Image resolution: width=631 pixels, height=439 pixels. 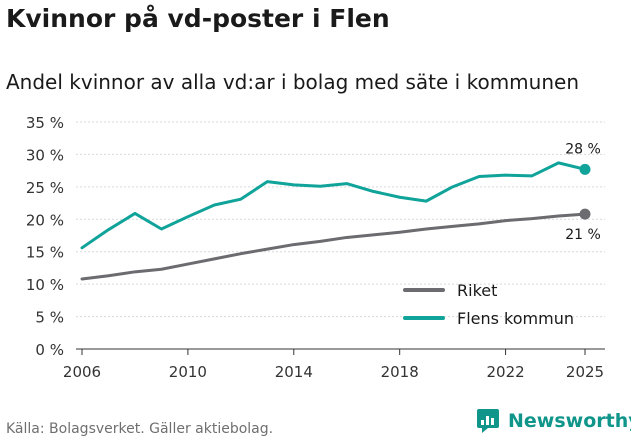 What do you see at coordinates (583, 149) in the screenshot?
I see `end-value-label: 28 %` at bounding box center [583, 149].